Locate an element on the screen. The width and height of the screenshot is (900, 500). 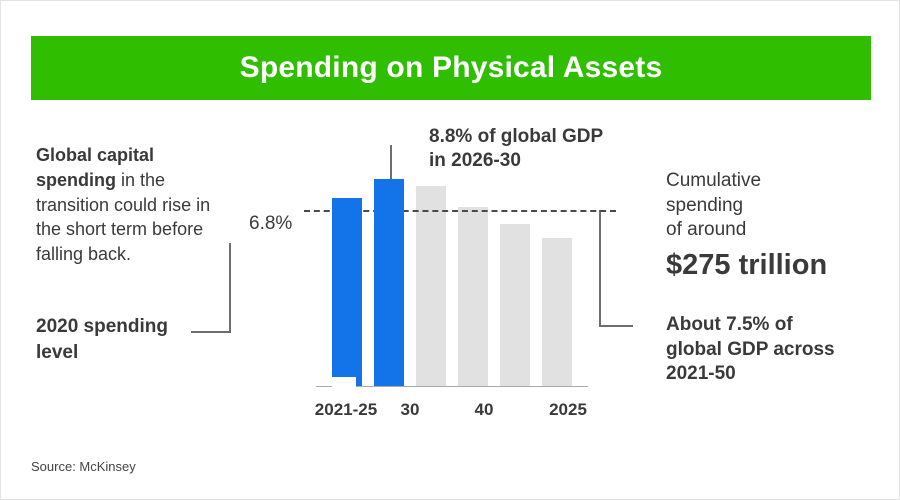
x-tick-30: 30 is located at coordinates (410, 409).